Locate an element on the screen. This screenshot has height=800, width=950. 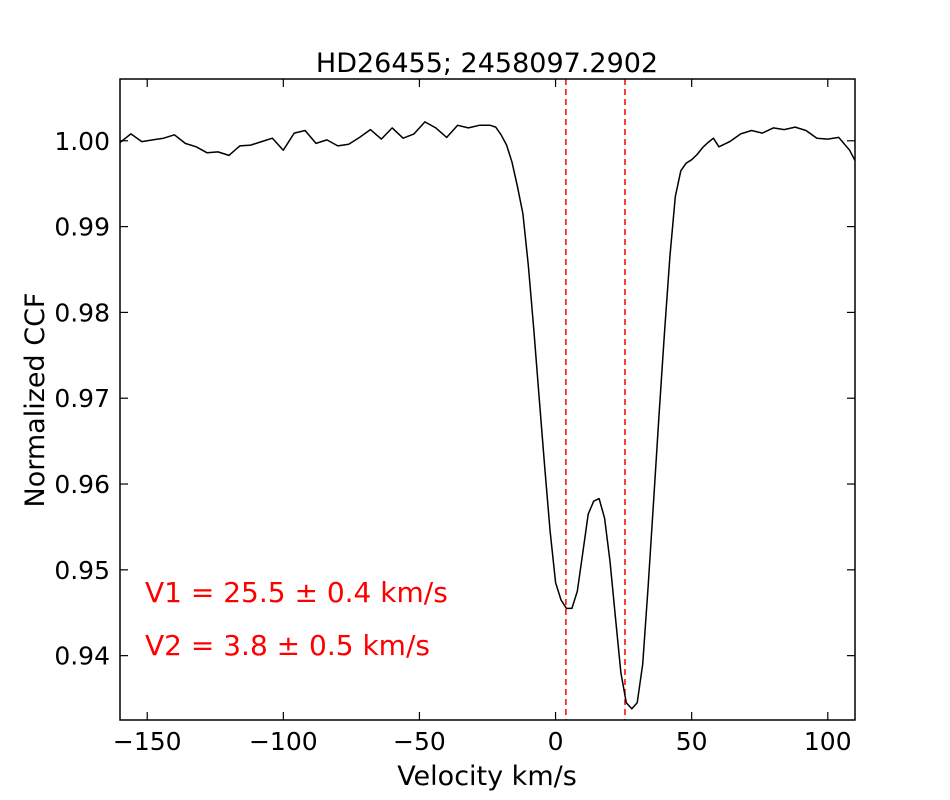
y-tick-label: 0.96 is located at coordinates (82, 484).